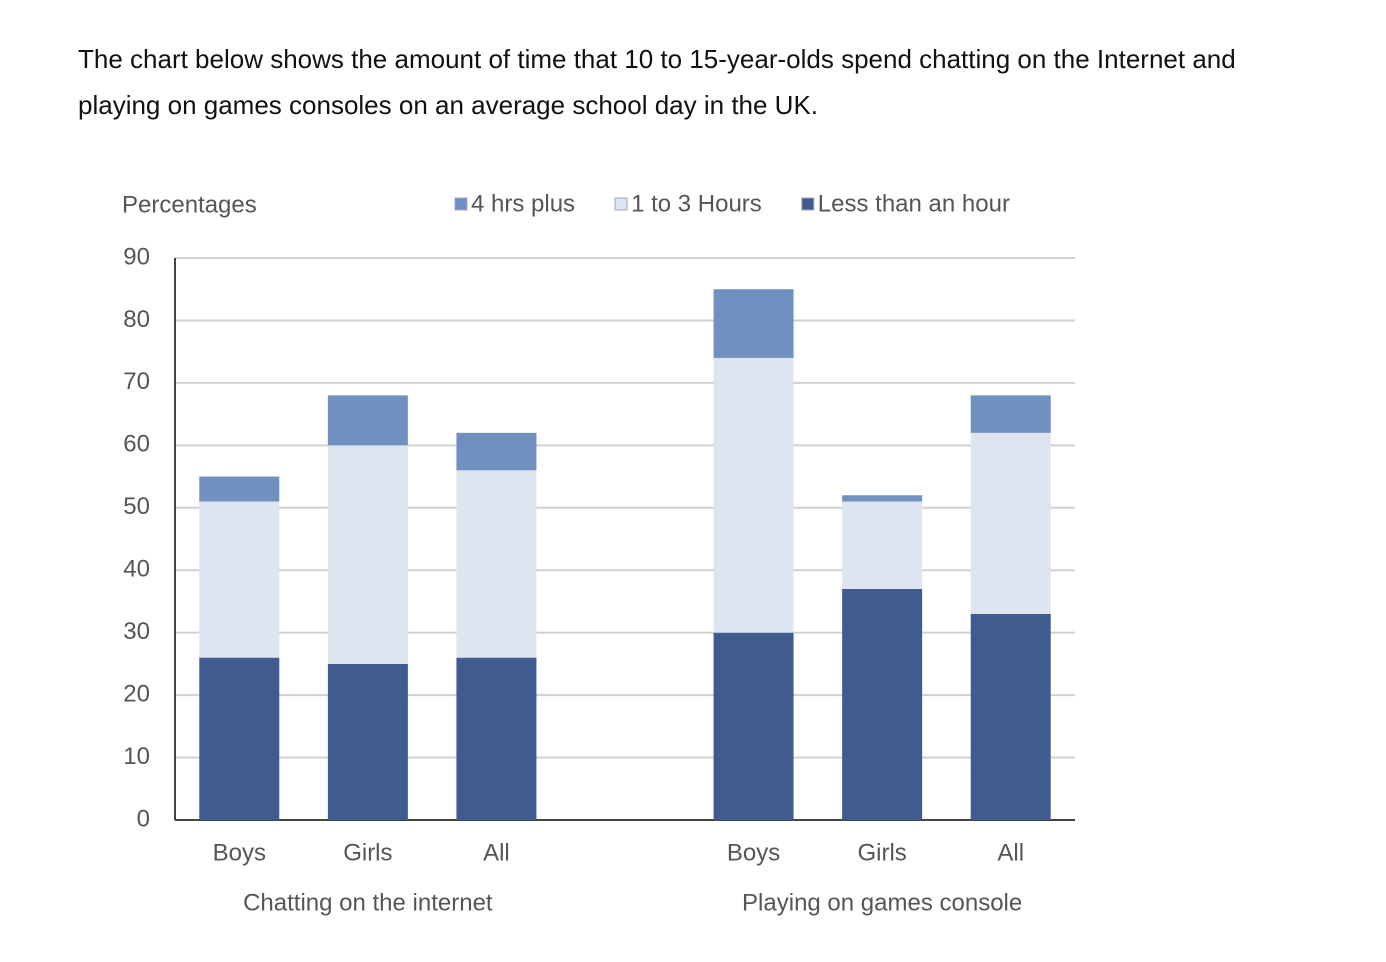 The height and width of the screenshot is (962, 1386). Describe the element at coordinates (136, 693) in the screenshot. I see `y-tick-label: 20` at that location.